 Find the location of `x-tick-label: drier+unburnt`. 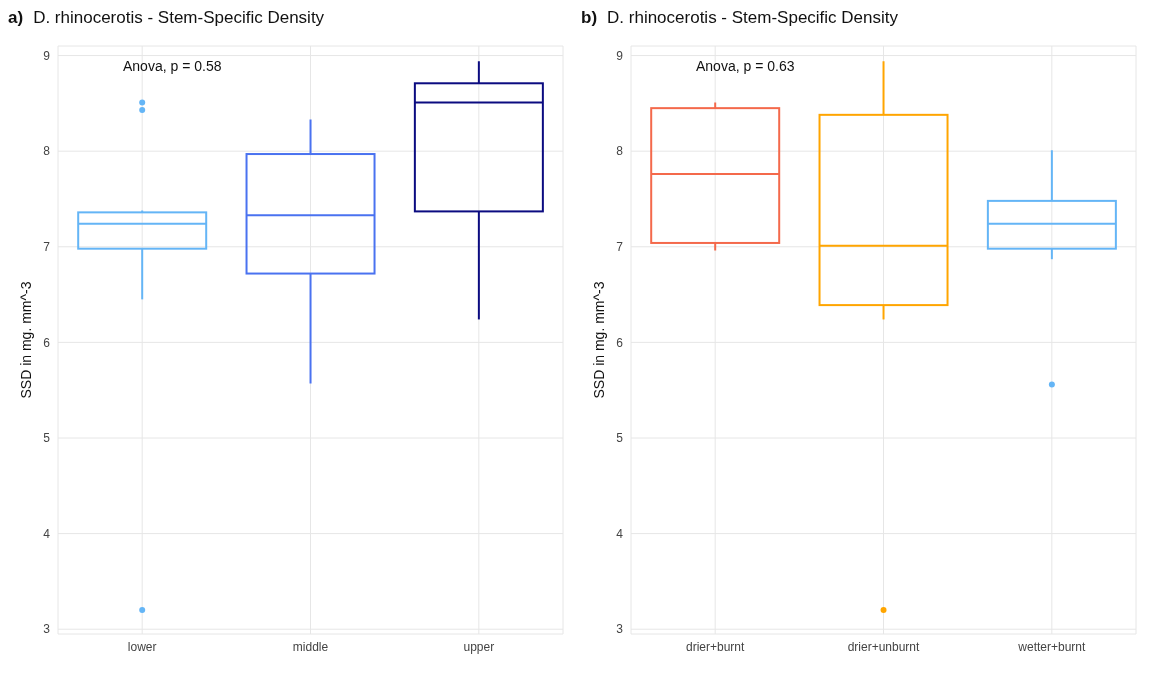

x-tick-label: drier+unburnt is located at coordinates (884, 646).